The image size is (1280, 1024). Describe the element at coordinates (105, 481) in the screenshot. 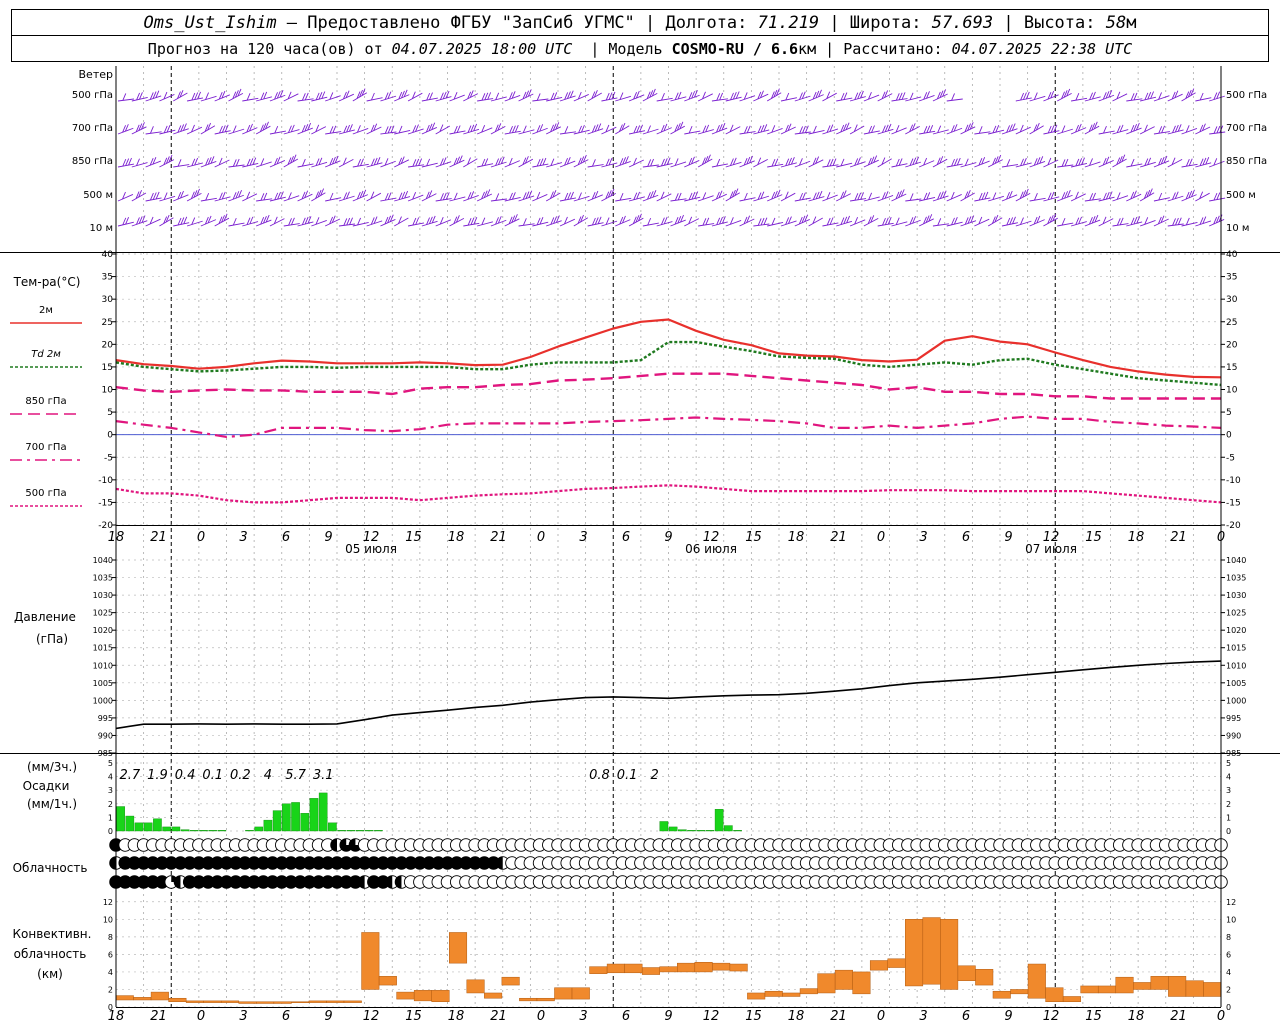

I see `y-tick-label-left: -10` at that location.